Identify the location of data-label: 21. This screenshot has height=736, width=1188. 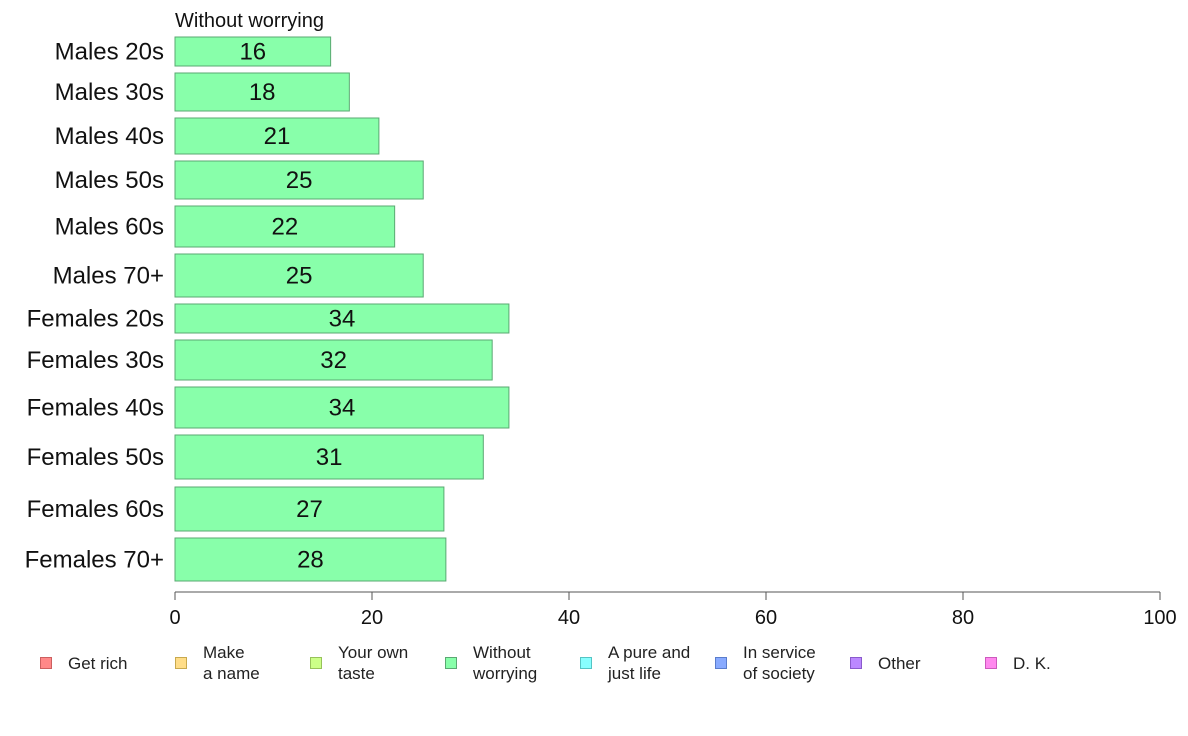
(277, 136).